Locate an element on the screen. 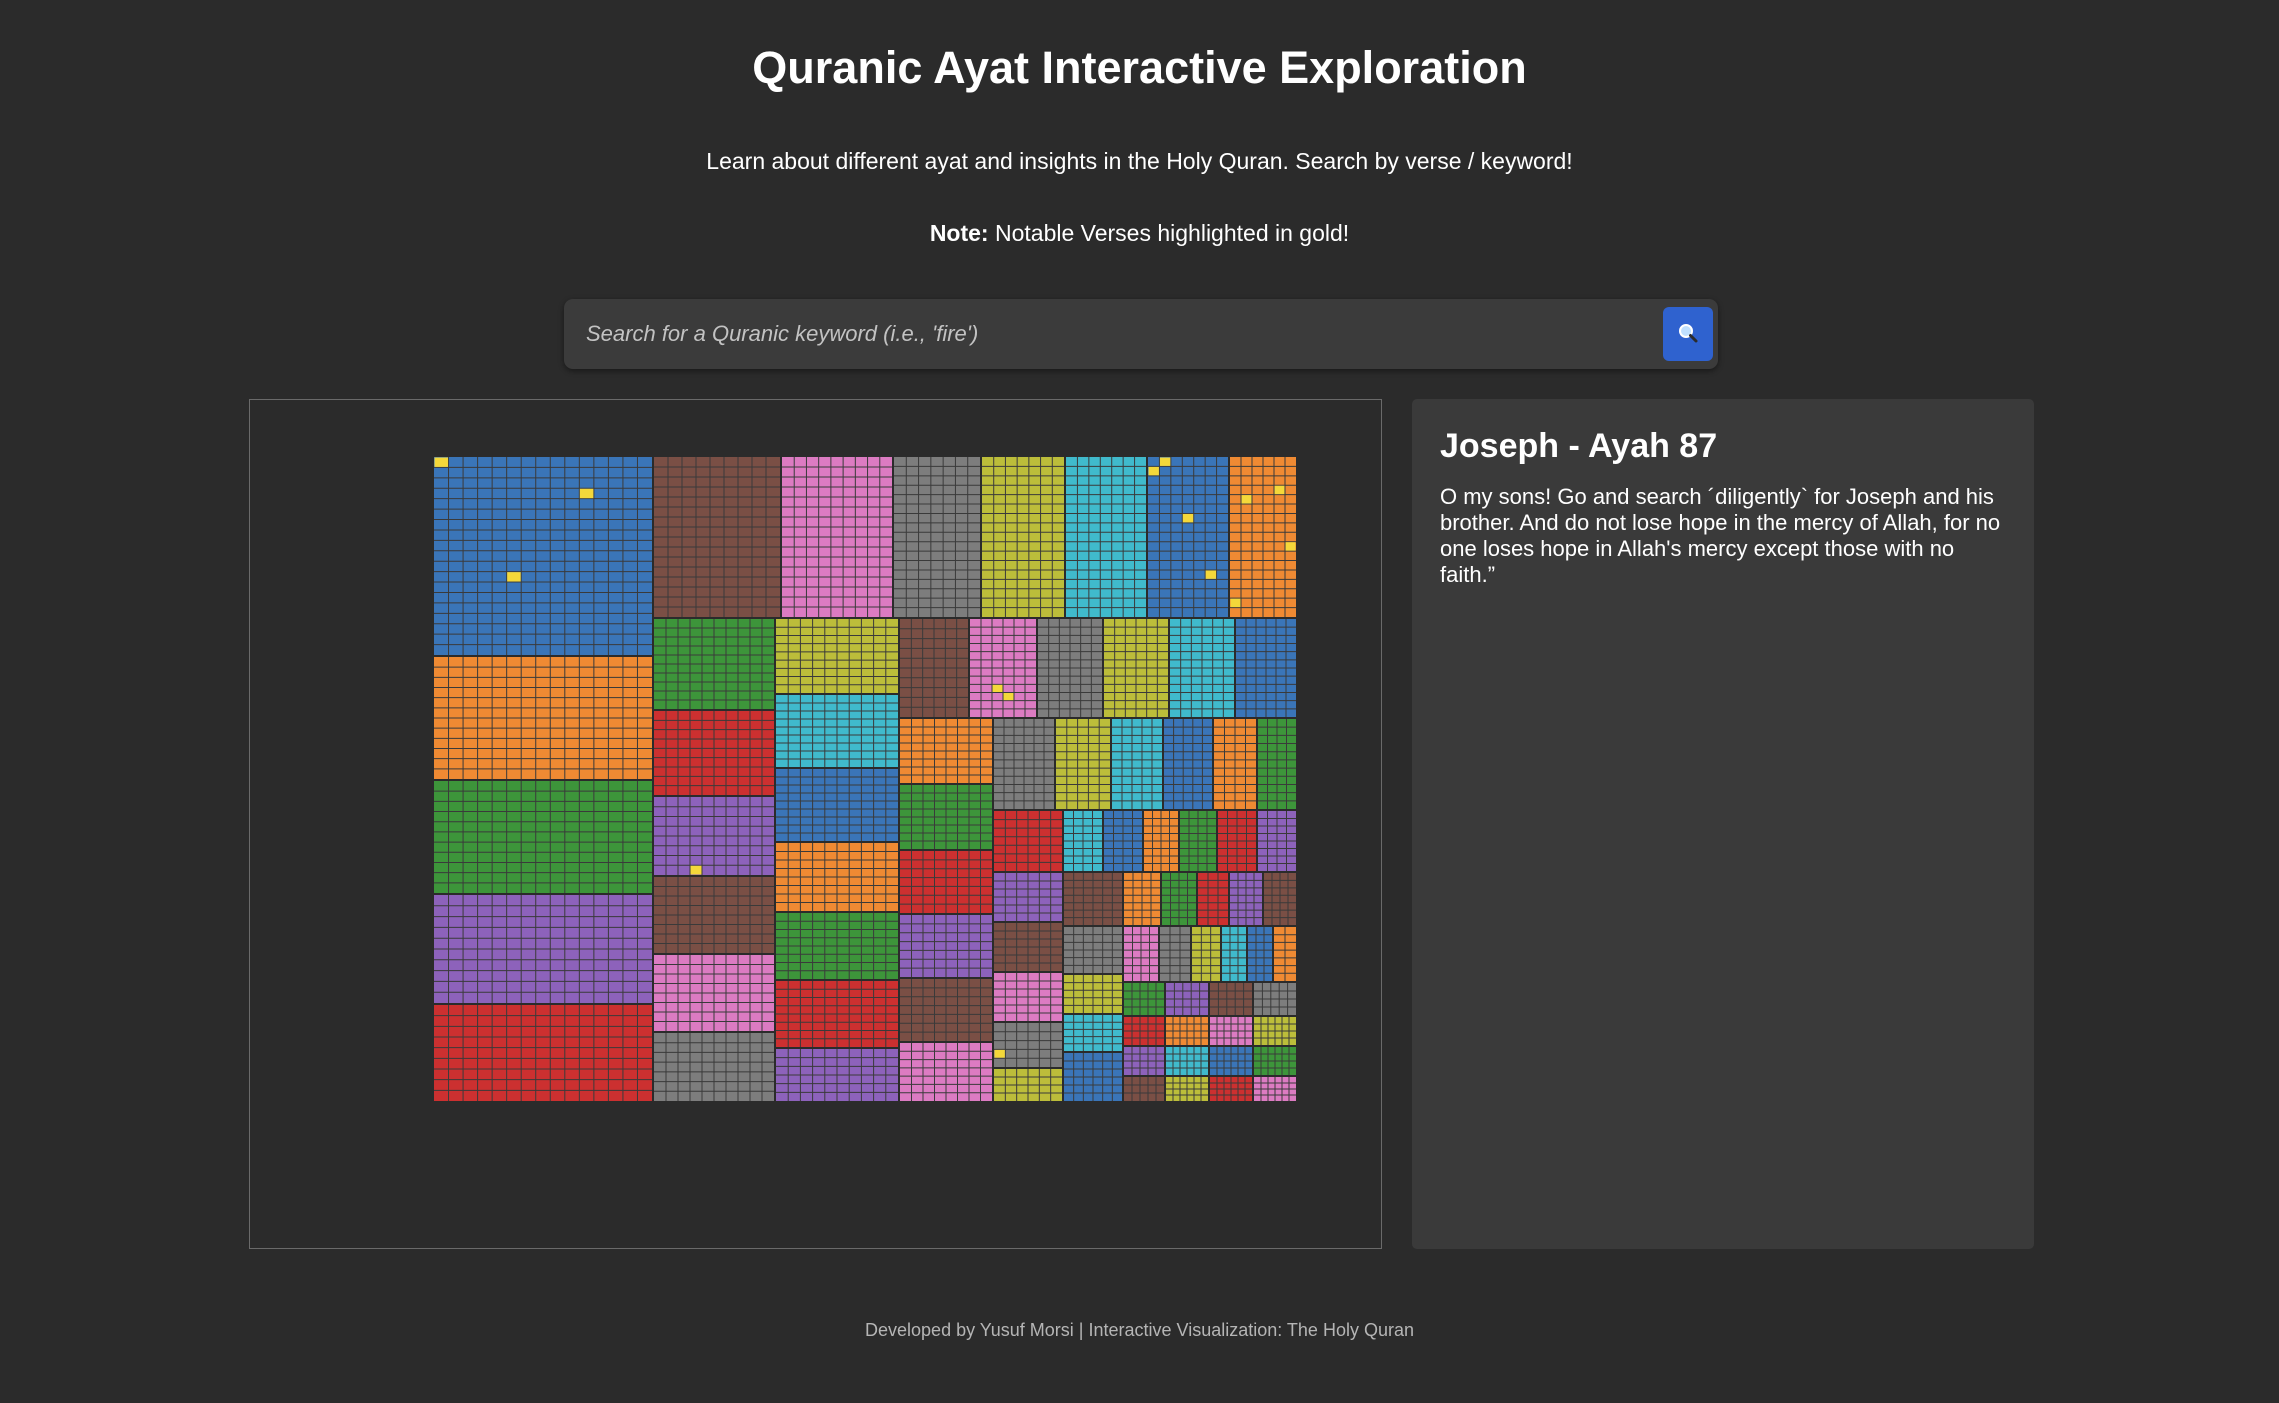  search-input is located at coordinates (1109, 334).